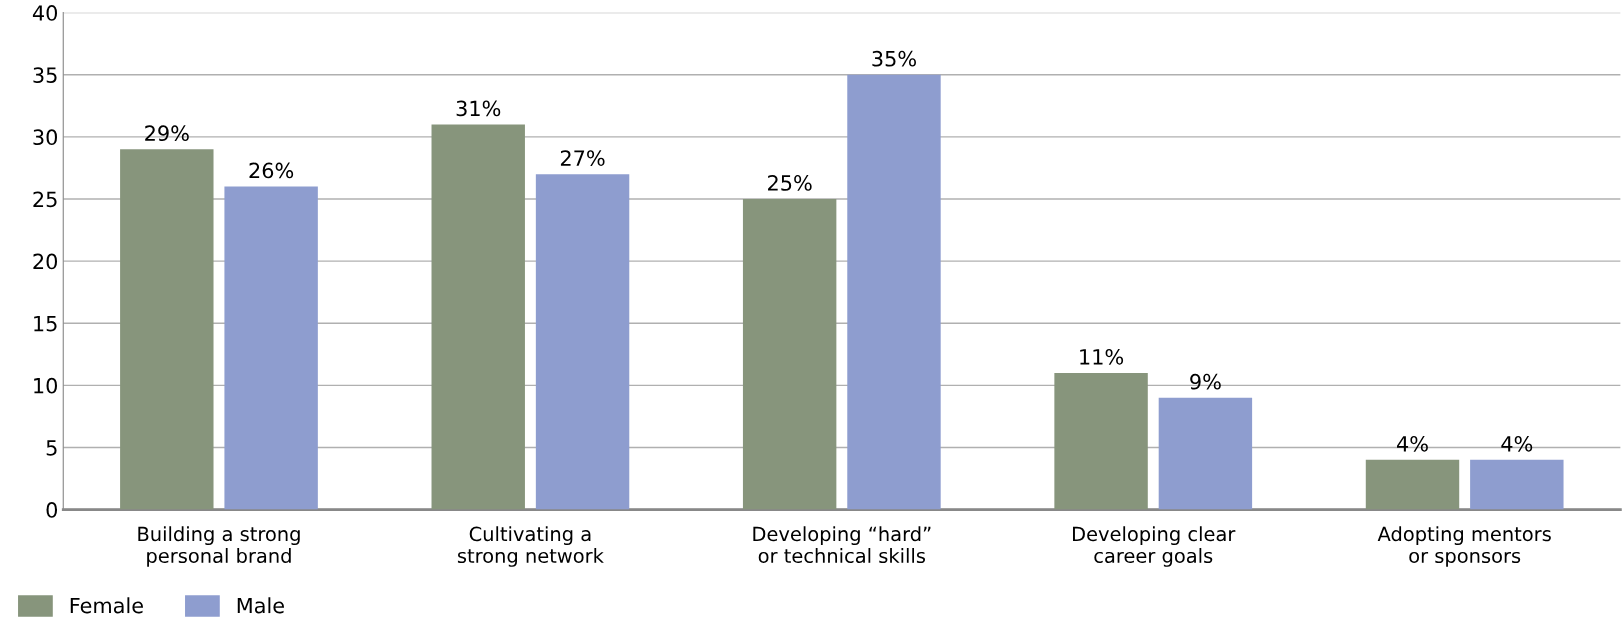 The image size is (1622, 633). What do you see at coordinates (530, 546) in the screenshot?
I see `x-tick-label: Cultivating a strong network` at bounding box center [530, 546].